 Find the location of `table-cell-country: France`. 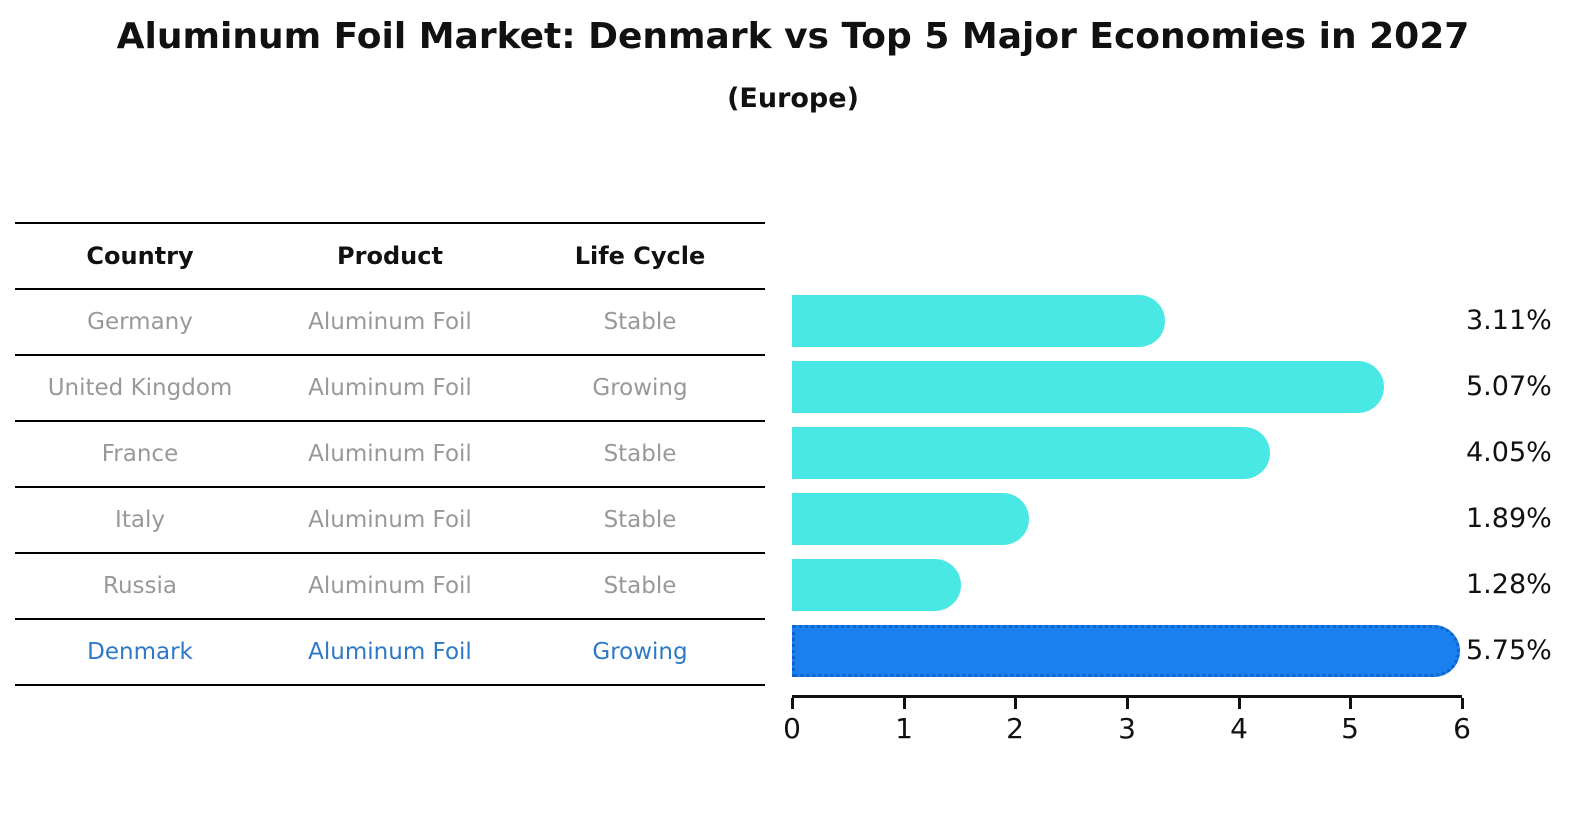

table-cell-country: France is located at coordinates (140, 454).